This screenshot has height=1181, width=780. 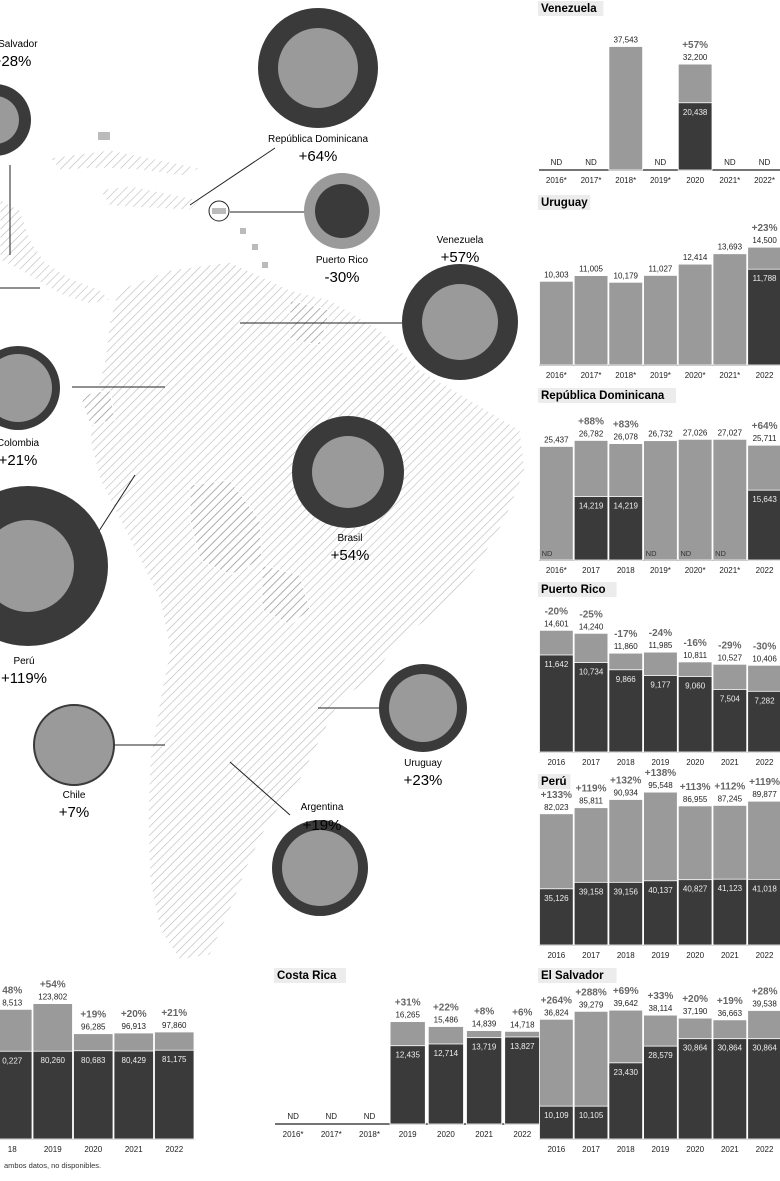 I want to click on bar-total, so click(x=626, y=108).